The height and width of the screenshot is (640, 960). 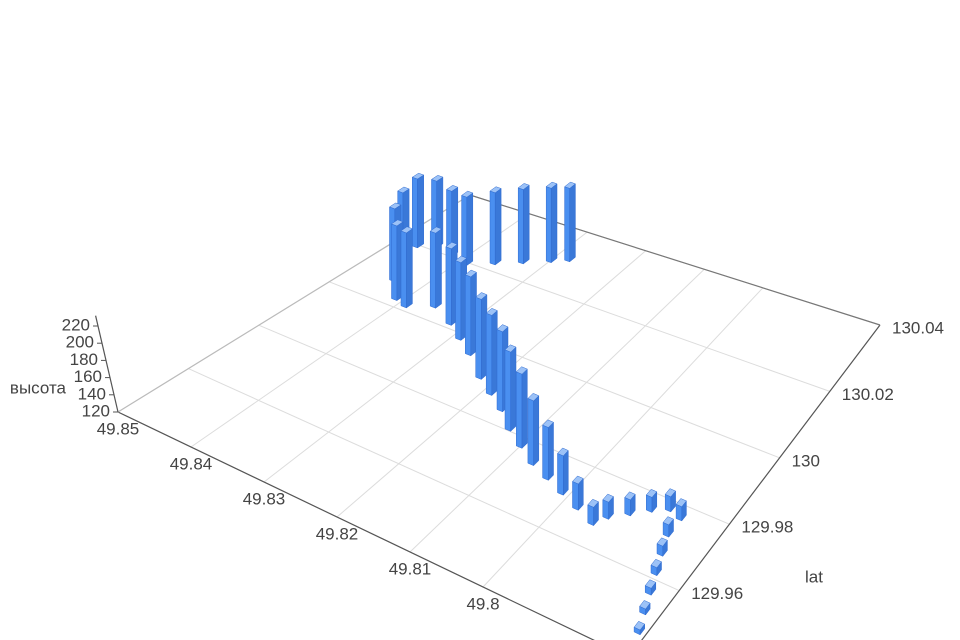 I want to click on z-tick-label: 180, so click(x=84, y=359).